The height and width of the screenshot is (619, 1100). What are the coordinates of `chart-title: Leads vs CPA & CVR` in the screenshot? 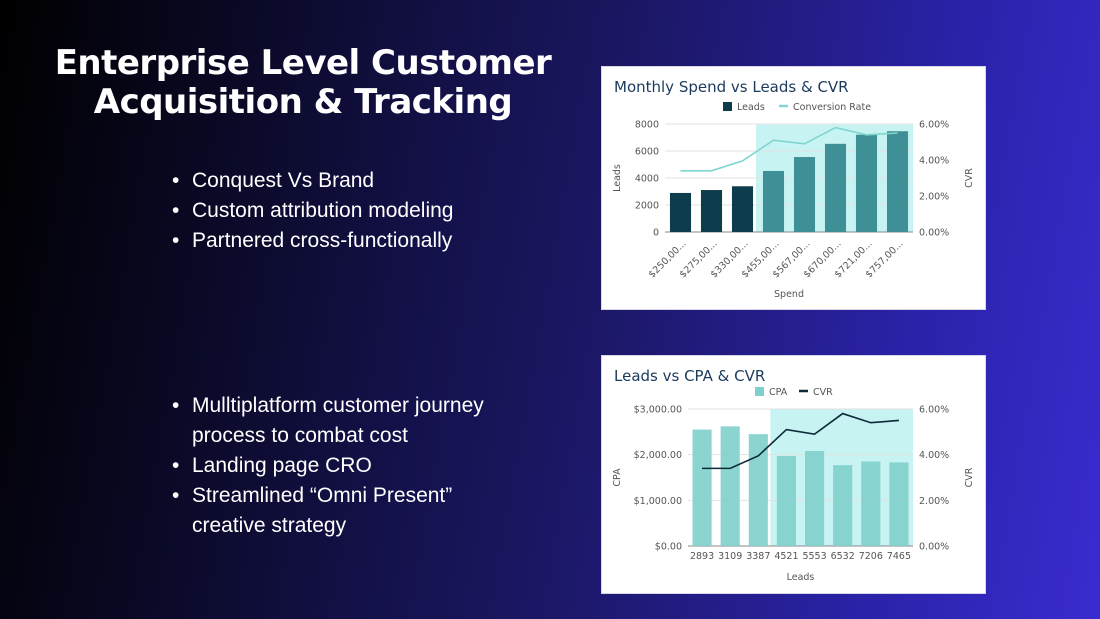 It's located at (689, 376).